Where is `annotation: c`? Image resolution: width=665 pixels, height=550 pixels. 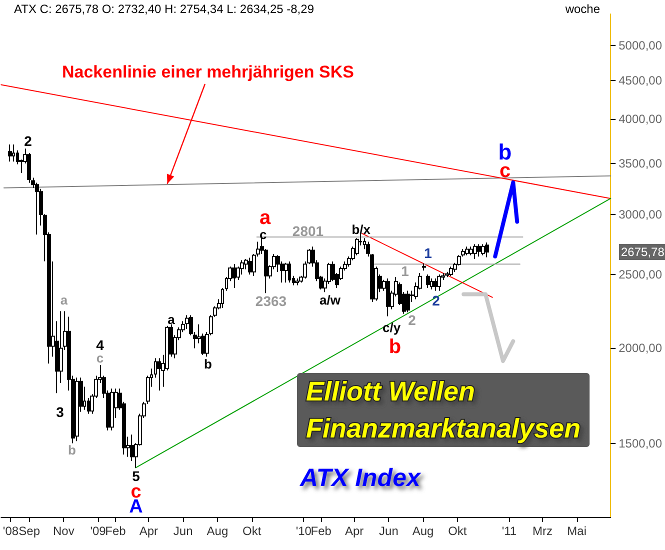
annotation: c is located at coordinates (100, 358).